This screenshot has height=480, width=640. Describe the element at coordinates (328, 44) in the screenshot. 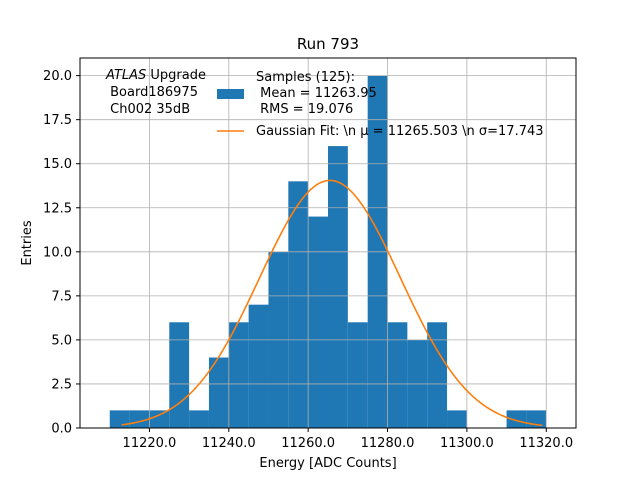

I see `chart-title: Run 793` at that location.